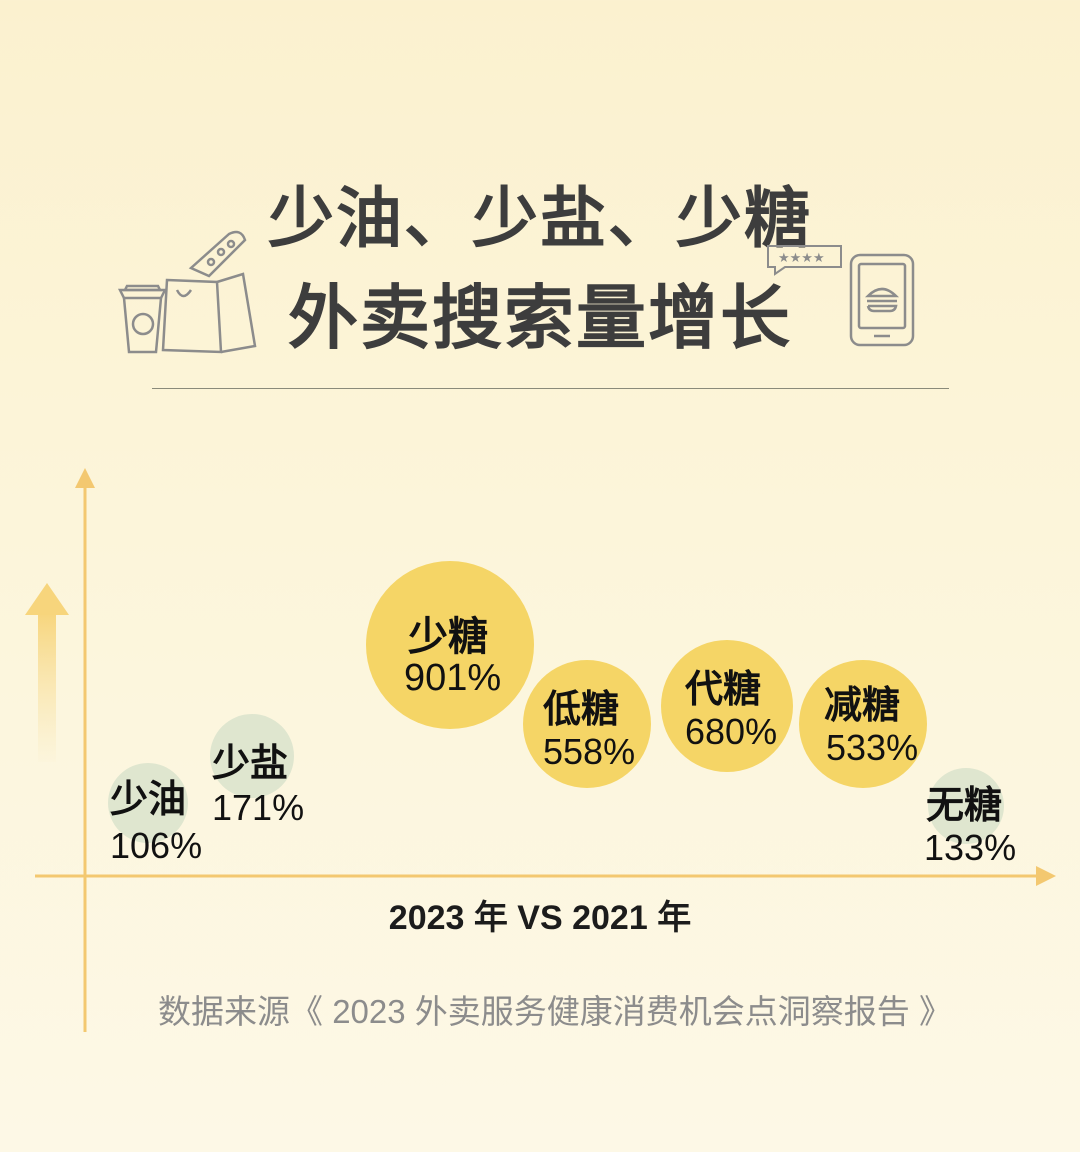  Describe the element at coordinates (258, 807) in the screenshot. I see `bubble-value-label: 171%` at that location.